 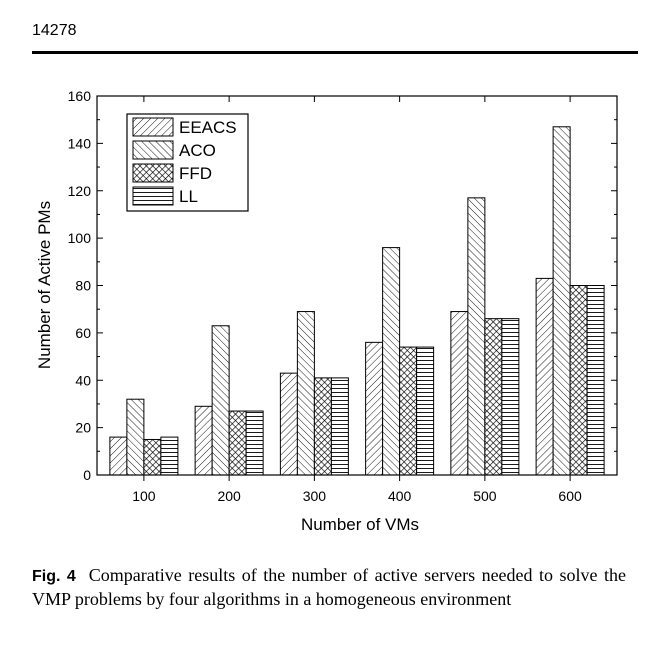 What do you see at coordinates (208, 127) in the screenshot?
I see `legend-label-eeacs: EEACS` at bounding box center [208, 127].